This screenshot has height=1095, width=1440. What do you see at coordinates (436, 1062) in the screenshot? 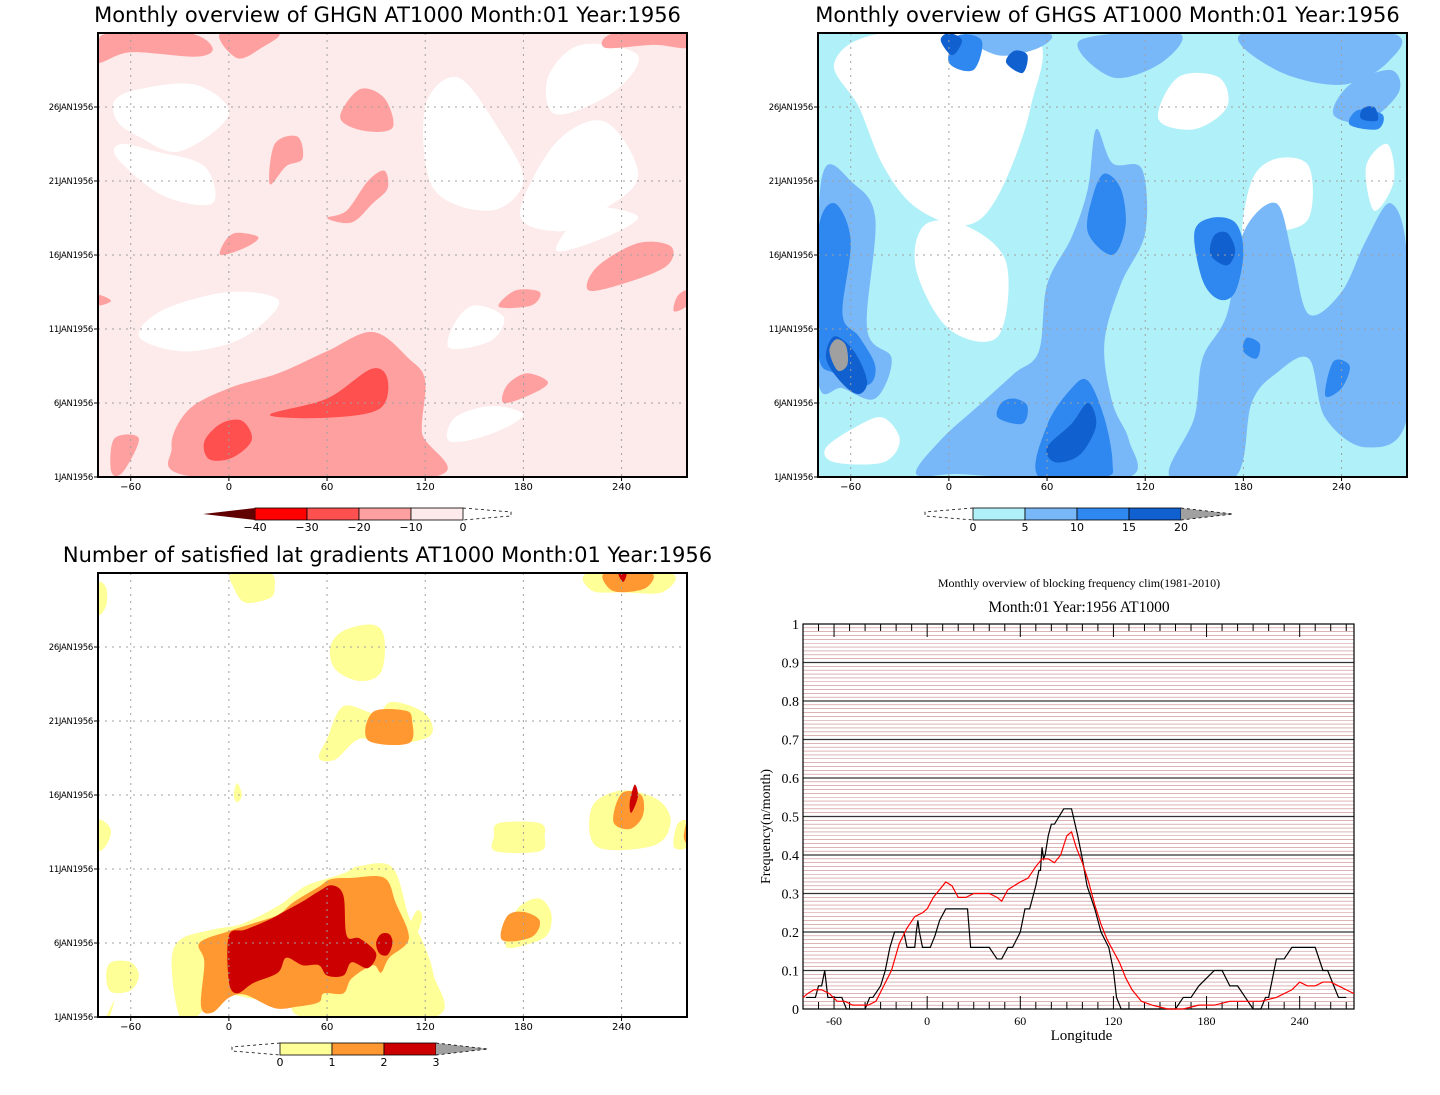
I see `colorbar-label: 3` at bounding box center [436, 1062].